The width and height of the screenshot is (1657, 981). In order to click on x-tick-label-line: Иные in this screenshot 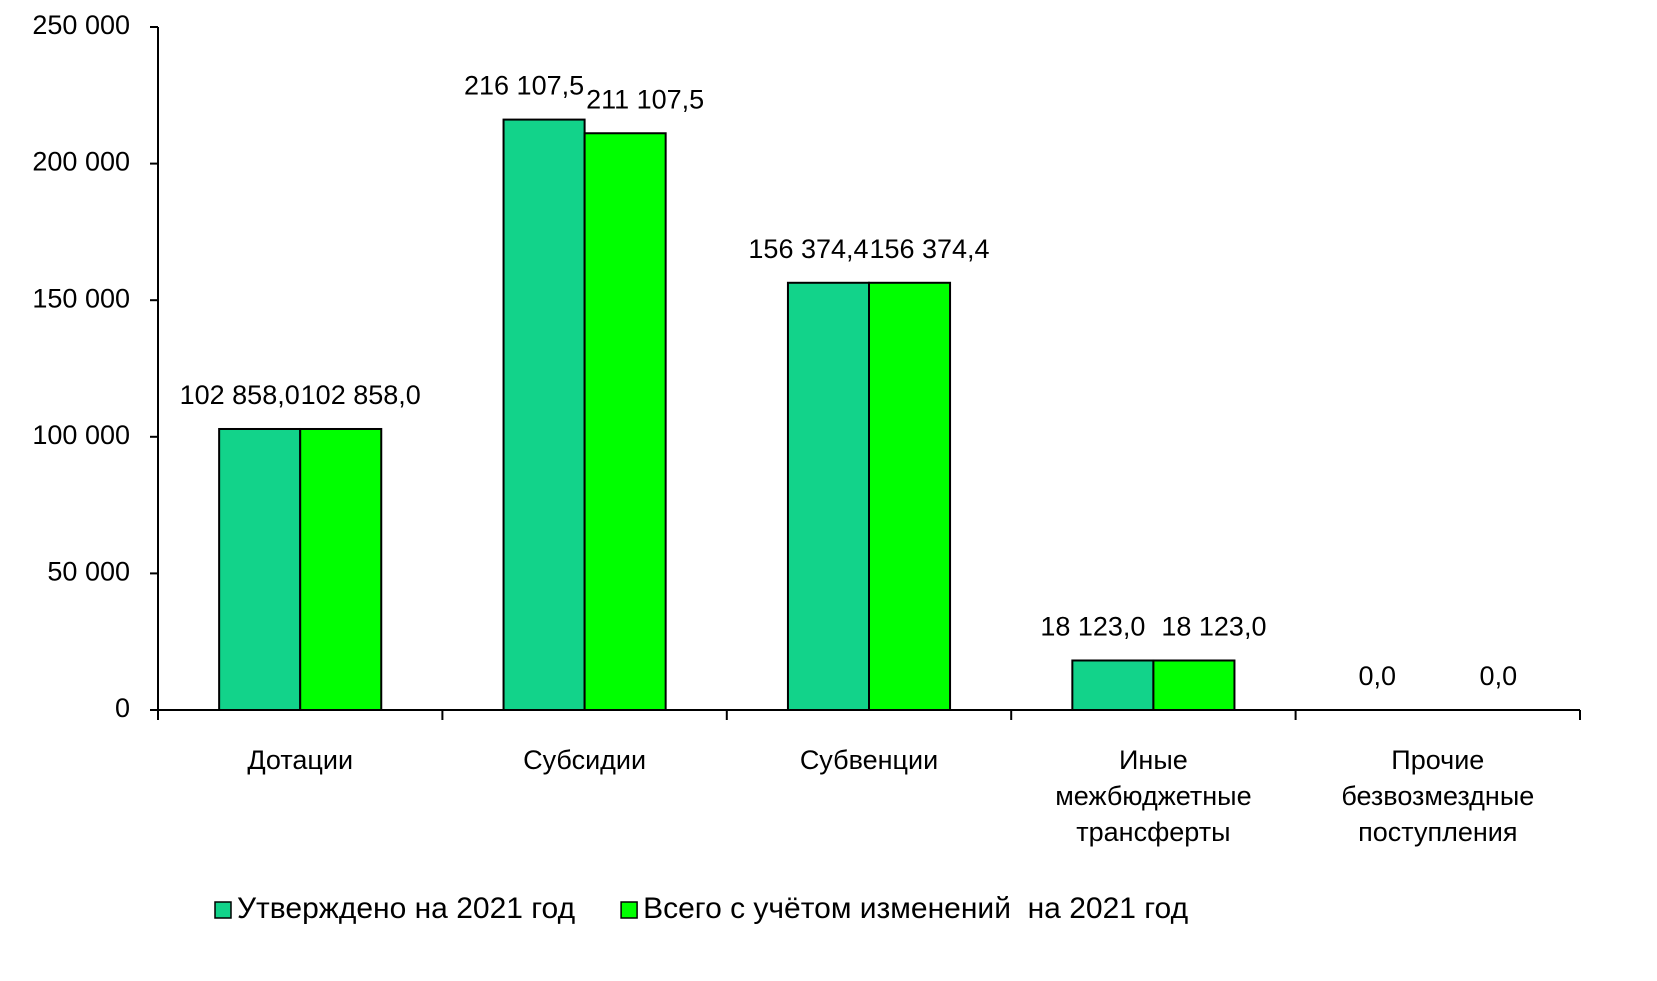, I will do `click(1153, 760)`.